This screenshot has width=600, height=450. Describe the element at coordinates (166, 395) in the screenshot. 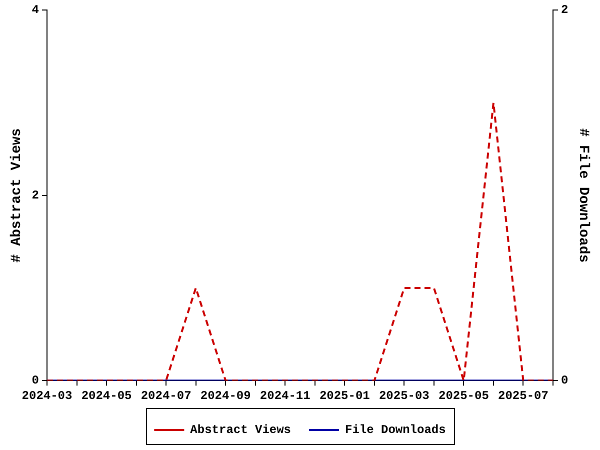

I see `x-tick-label: 2024-07` at that location.